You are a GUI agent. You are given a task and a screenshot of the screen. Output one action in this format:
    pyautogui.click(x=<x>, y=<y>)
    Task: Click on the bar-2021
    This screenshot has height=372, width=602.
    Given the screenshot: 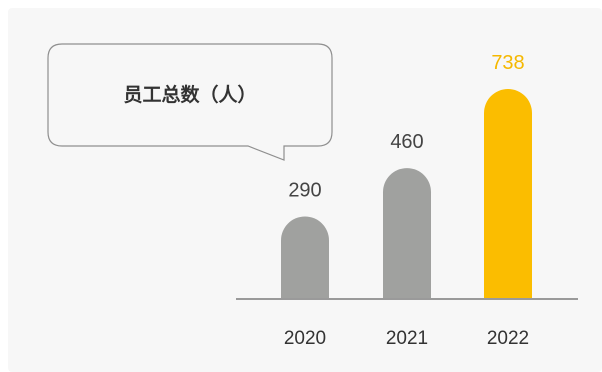 What is the action you would take?
    pyautogui.click(x=407, y=233)
    